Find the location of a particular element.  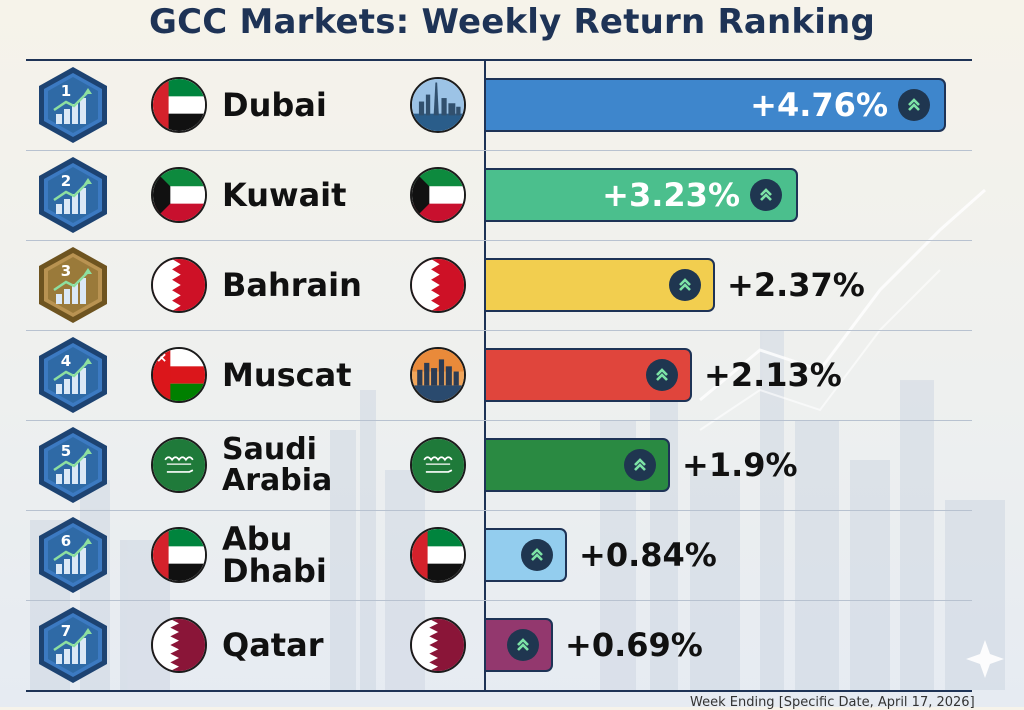

rank-badge-icon: 5 is located at coordinates (73, 465).